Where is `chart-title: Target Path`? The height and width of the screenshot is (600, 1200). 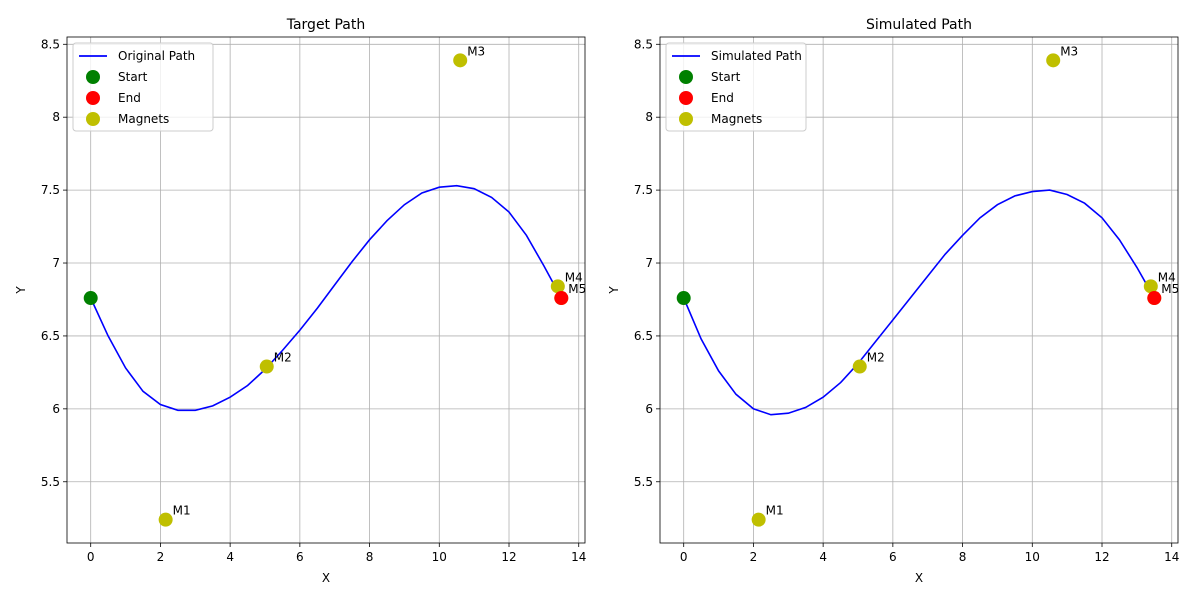
chart-title: Target Path is located at coordinates (326, 25).